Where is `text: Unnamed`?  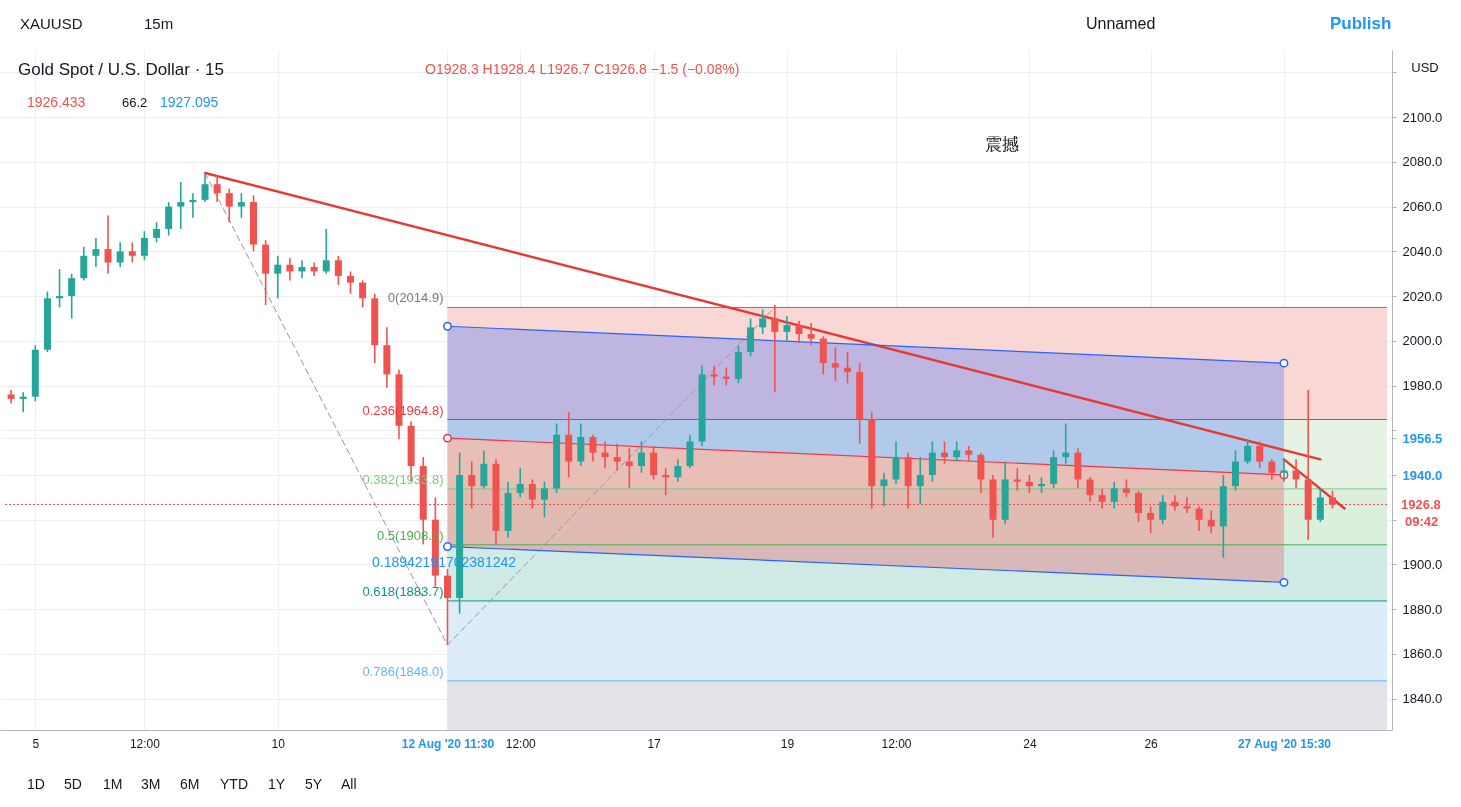 text: Unnamed is located at coordinates (1121, 23).